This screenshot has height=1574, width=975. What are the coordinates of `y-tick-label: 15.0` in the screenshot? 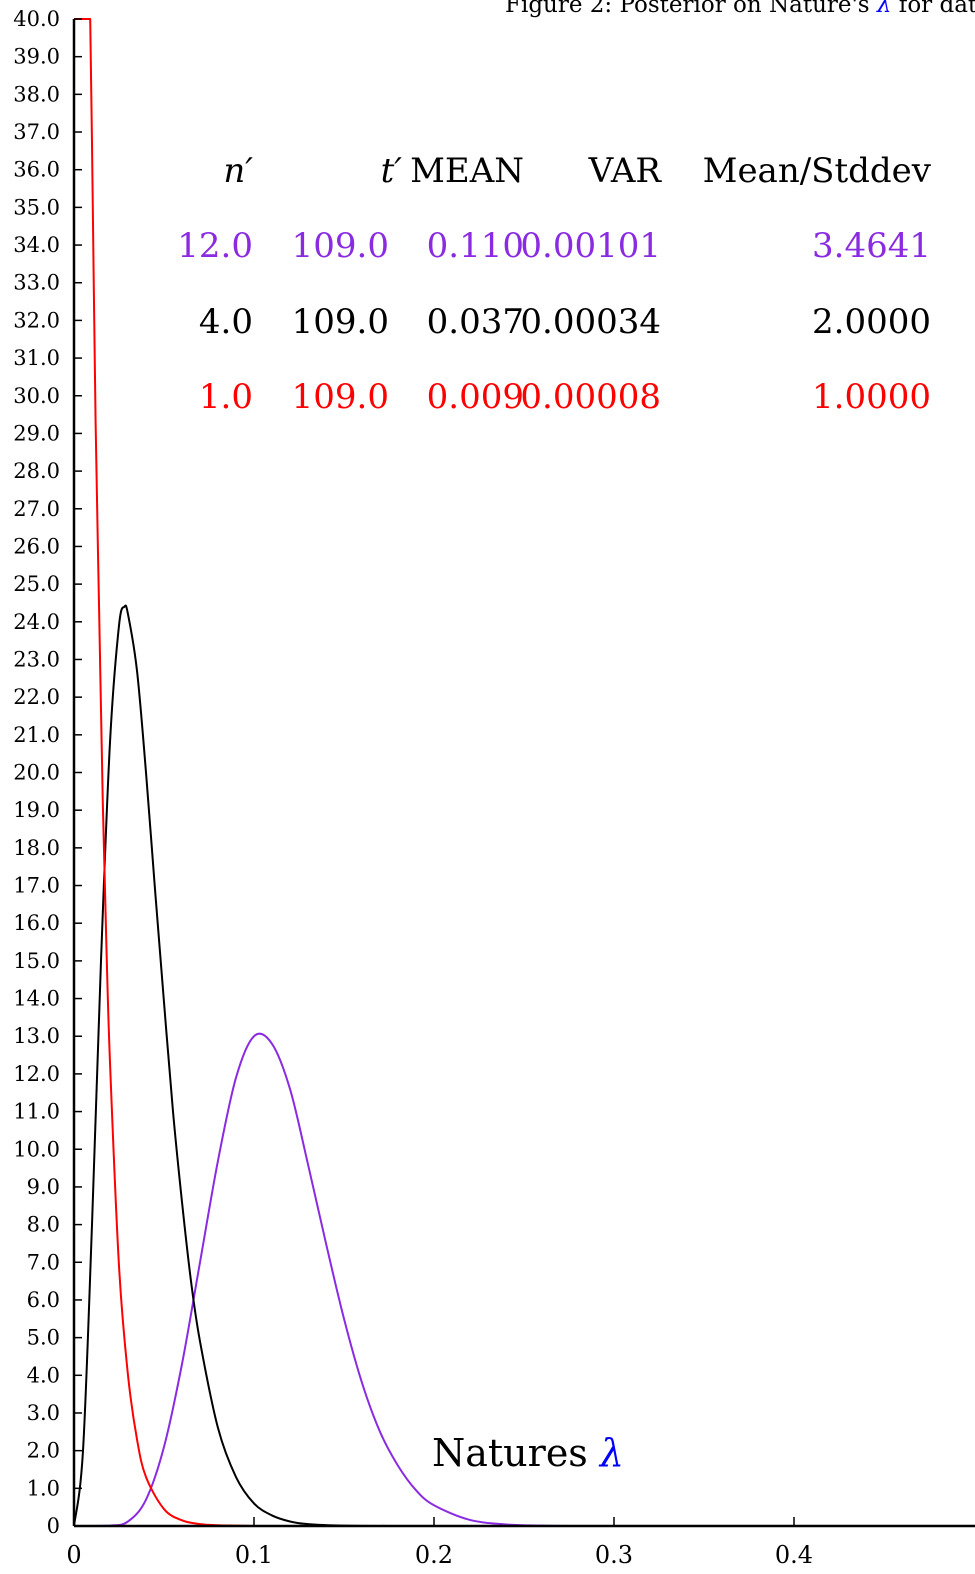 It's located at (36, 961).